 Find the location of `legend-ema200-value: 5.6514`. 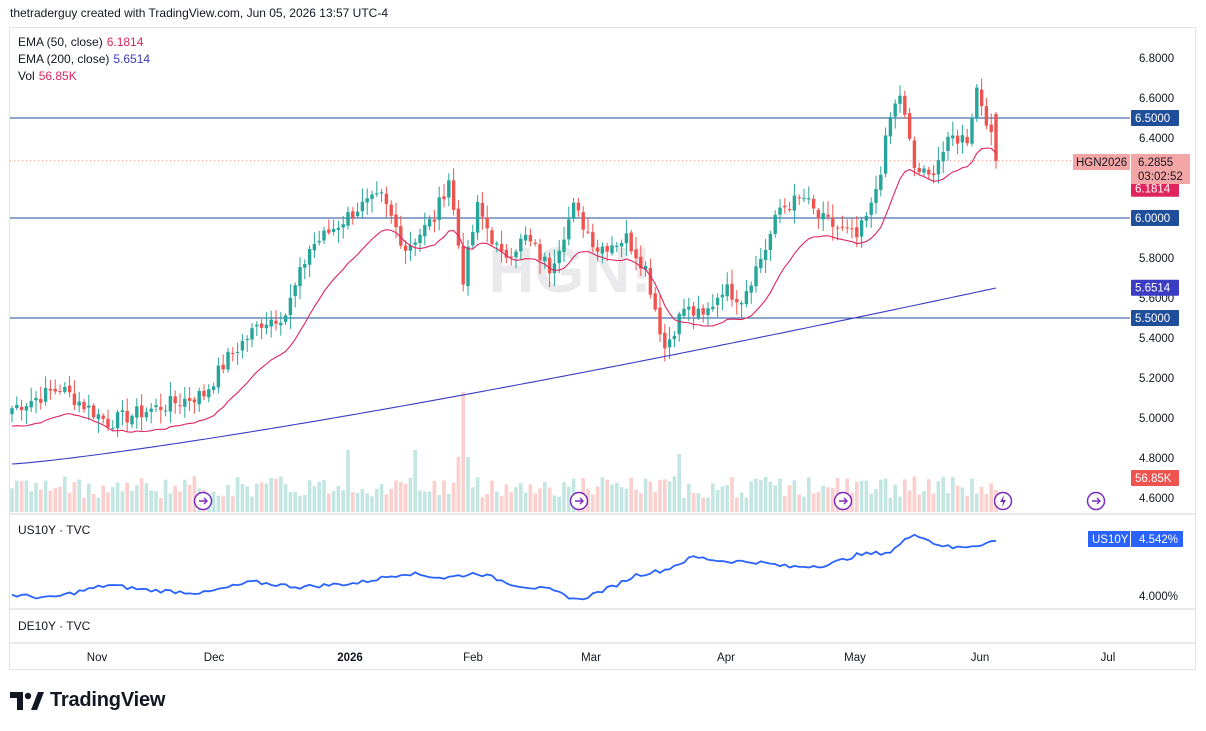

legend-ema200-value: 5.6514 is located at coordinates (132, 59).